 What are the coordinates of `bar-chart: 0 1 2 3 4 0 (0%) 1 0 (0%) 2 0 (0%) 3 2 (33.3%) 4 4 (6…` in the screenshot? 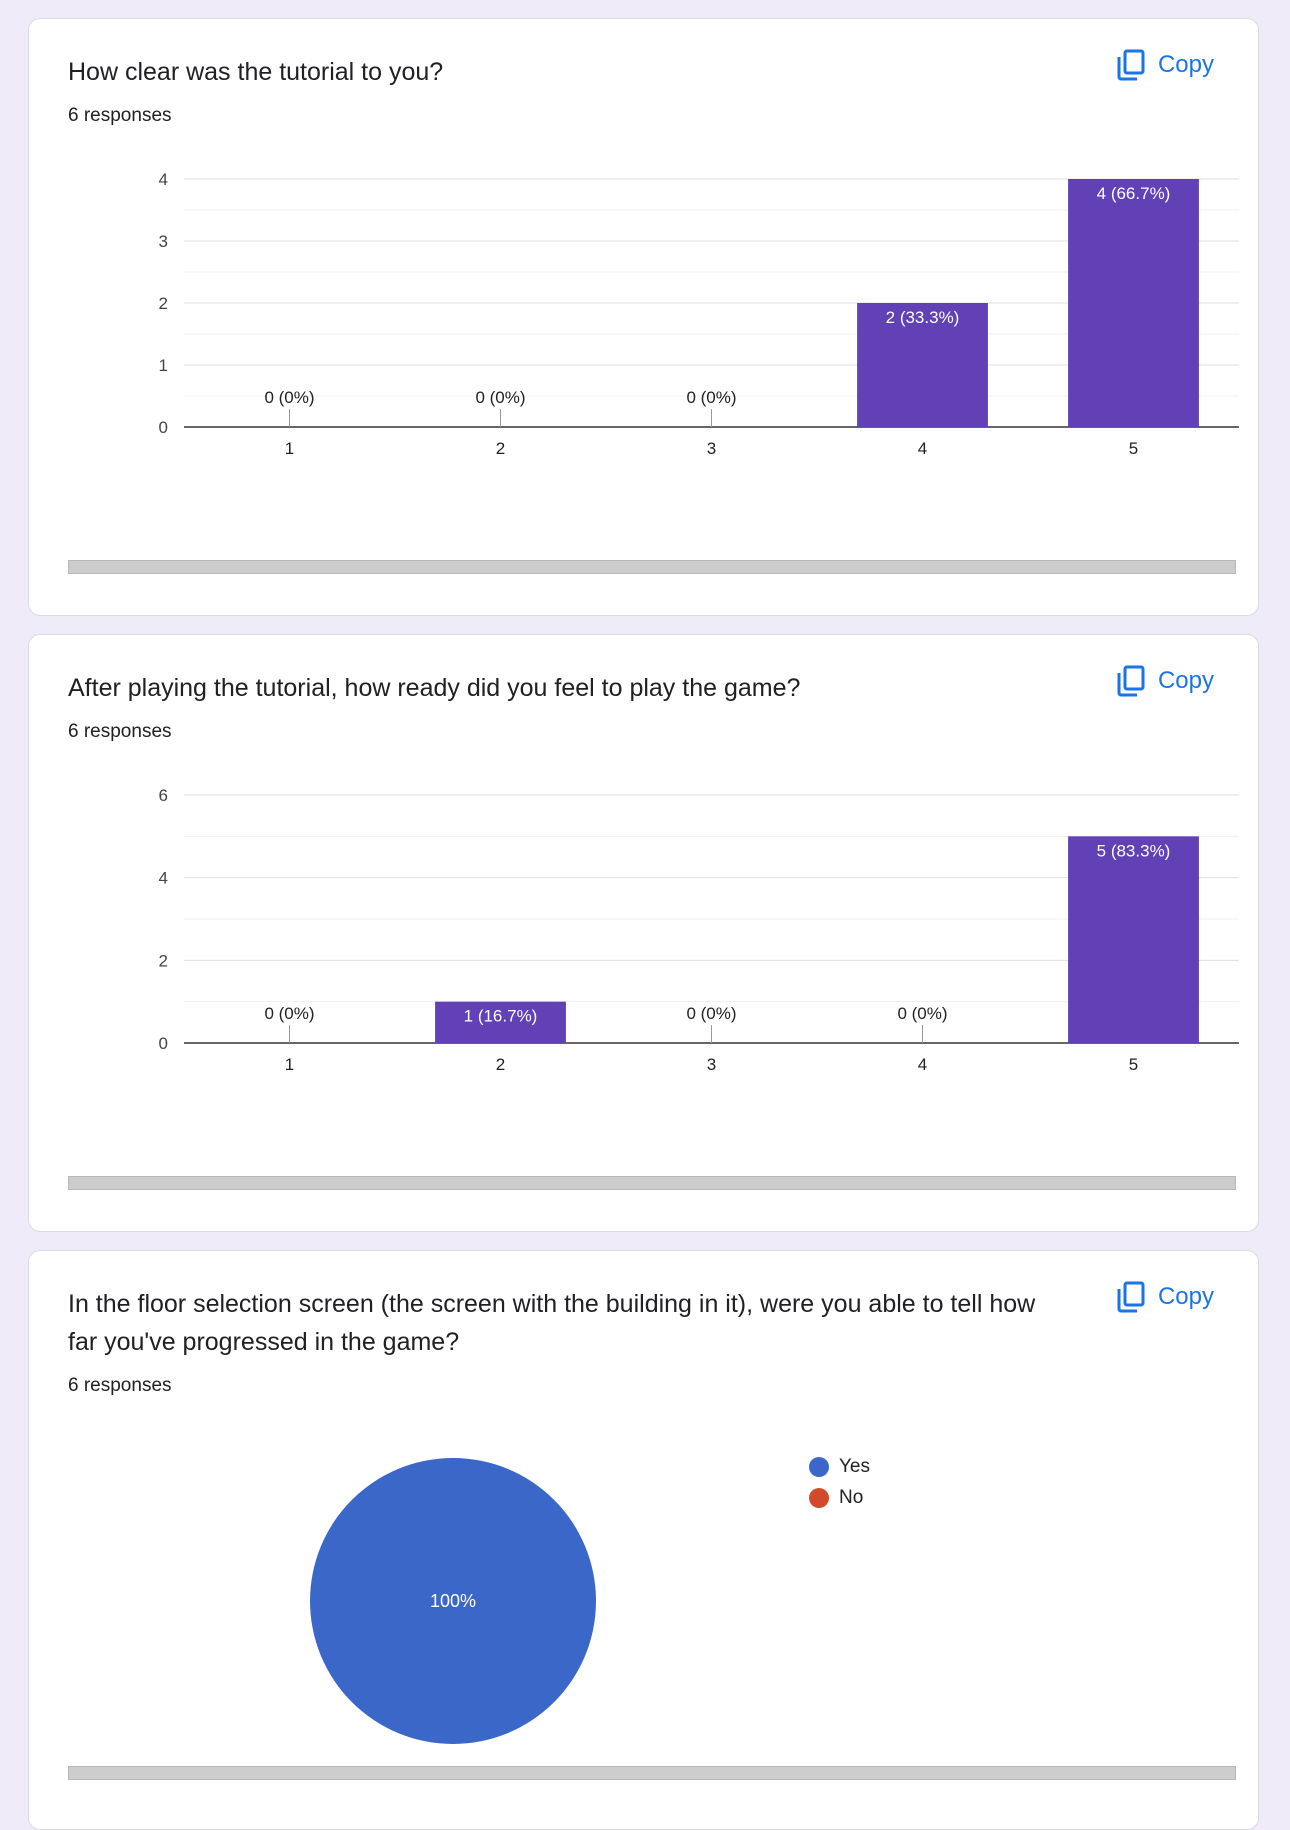 It's located at (699, 314).